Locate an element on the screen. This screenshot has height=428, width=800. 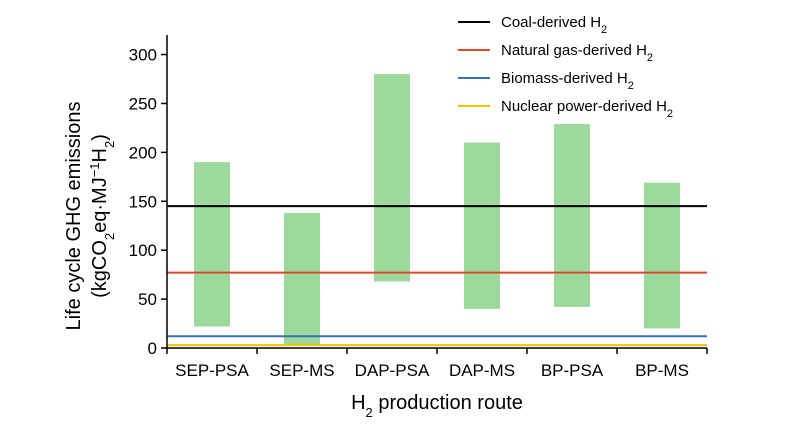
x-tick-label: DAP-MS is located at coordinates (482, 370).